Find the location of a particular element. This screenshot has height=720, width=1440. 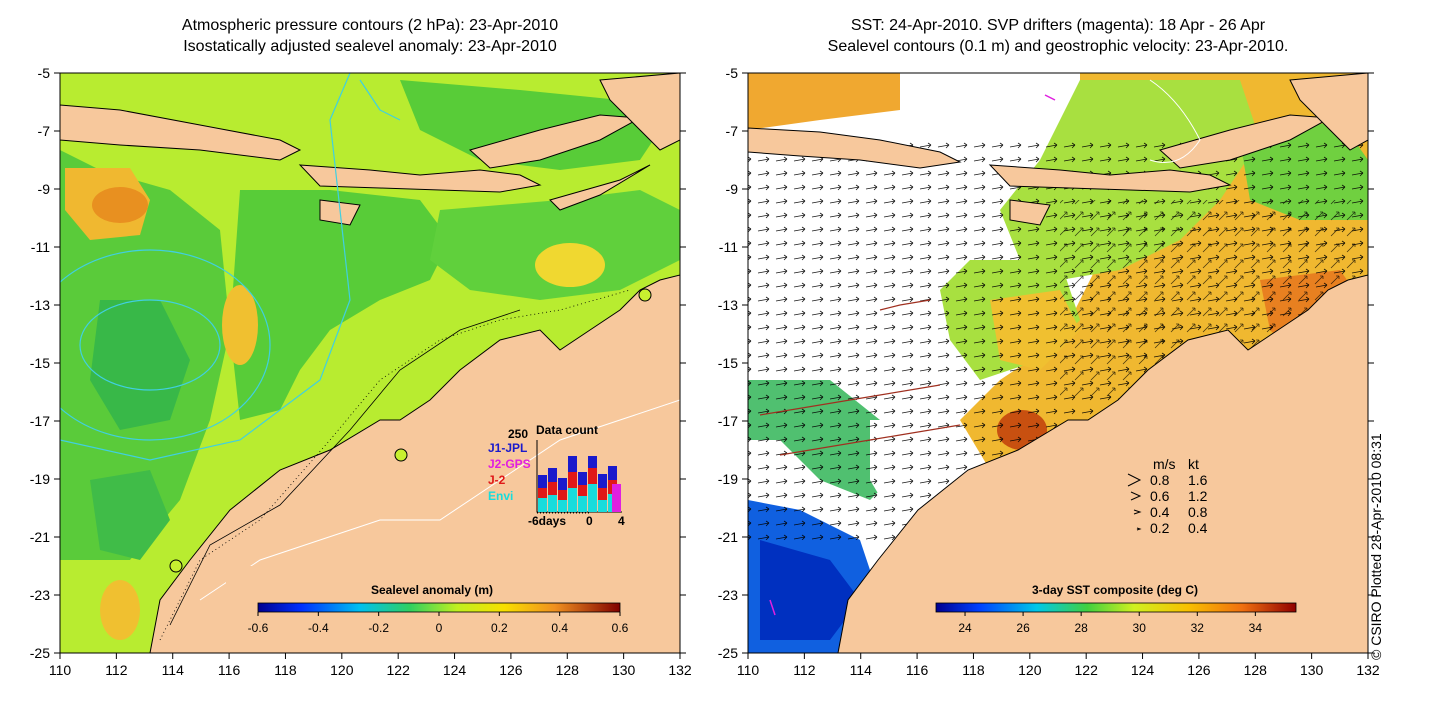

left-land-timor is located at coordinates (600, 187).